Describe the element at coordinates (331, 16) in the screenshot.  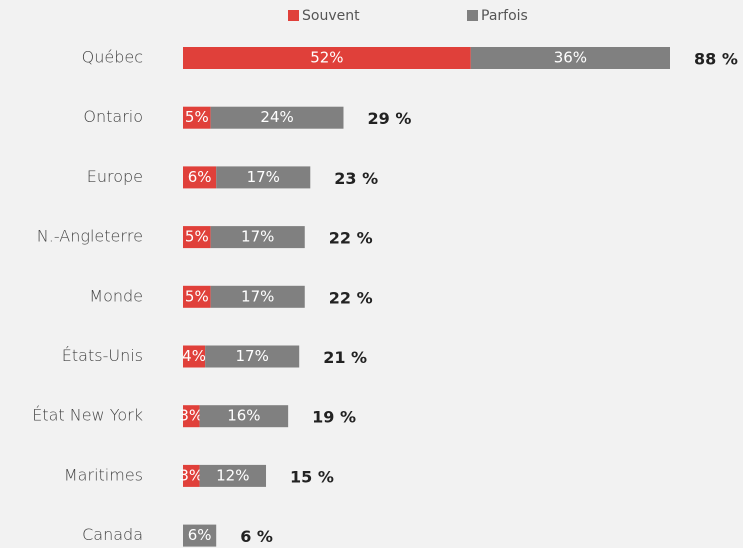
I see `legend-label: Souvent` at that location.